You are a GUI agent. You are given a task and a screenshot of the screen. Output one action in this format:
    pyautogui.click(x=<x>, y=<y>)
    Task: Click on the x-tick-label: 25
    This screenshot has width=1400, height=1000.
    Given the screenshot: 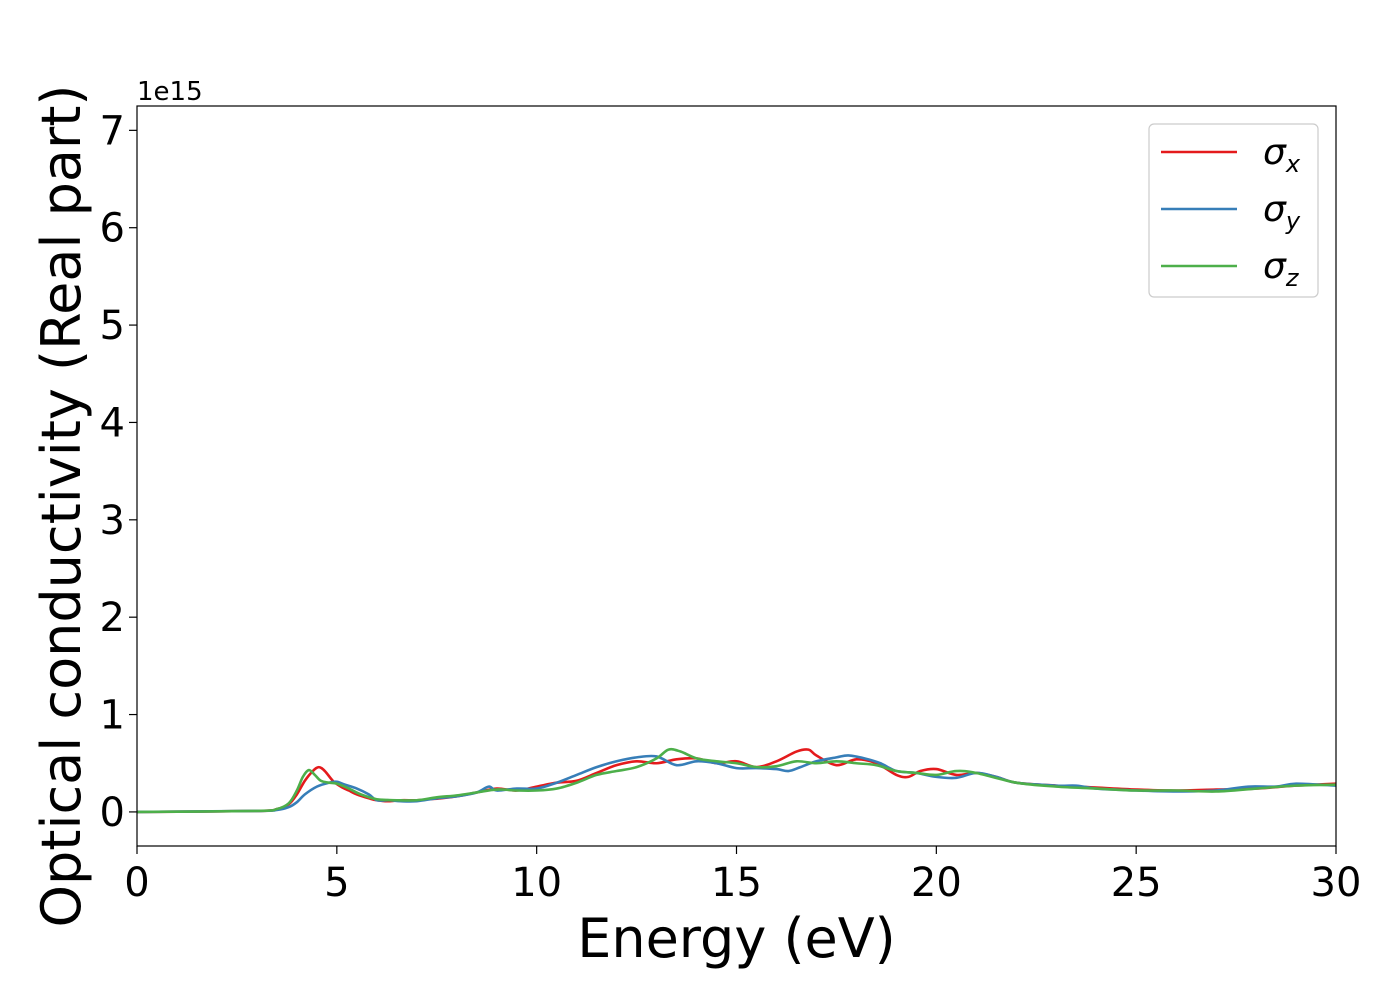 What is the action you would take?
    pyautogui.click(x=1136, y=883)
    